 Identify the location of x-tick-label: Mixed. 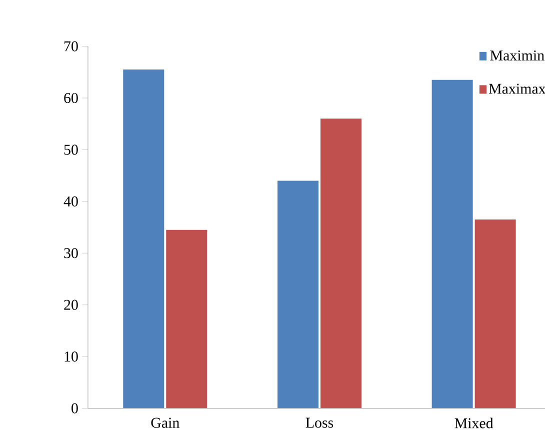
(474, 423).